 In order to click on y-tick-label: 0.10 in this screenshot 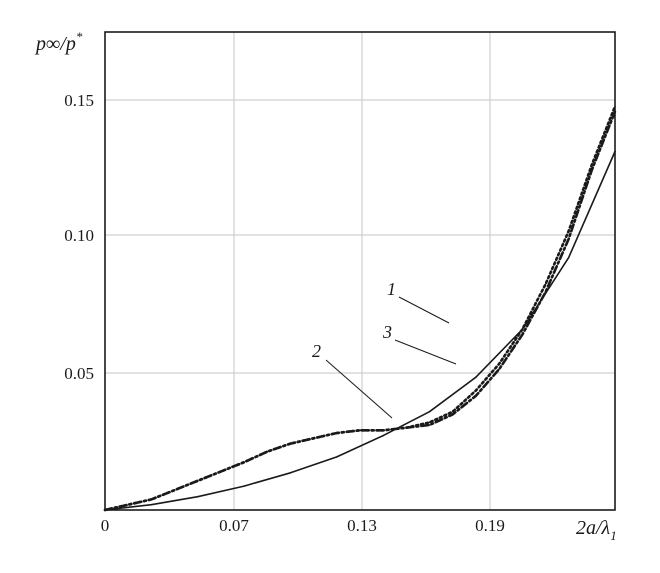, I will do `click(79, 235)`.